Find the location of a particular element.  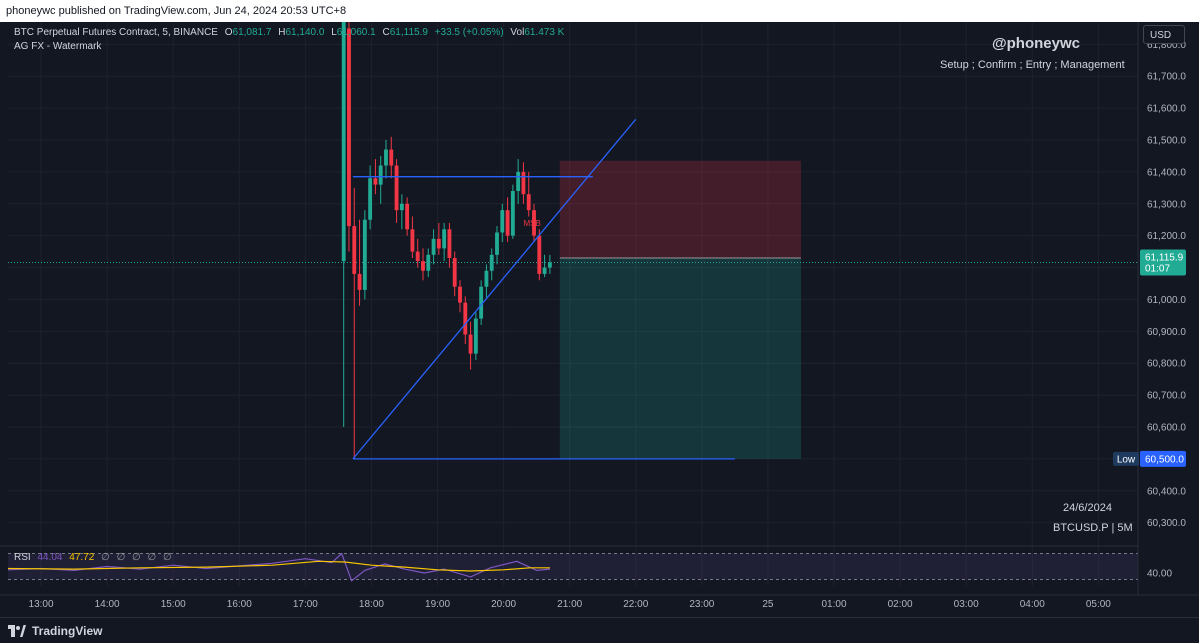

y-tick-label: 61,000.0 is located at coordinates (1166, 300).